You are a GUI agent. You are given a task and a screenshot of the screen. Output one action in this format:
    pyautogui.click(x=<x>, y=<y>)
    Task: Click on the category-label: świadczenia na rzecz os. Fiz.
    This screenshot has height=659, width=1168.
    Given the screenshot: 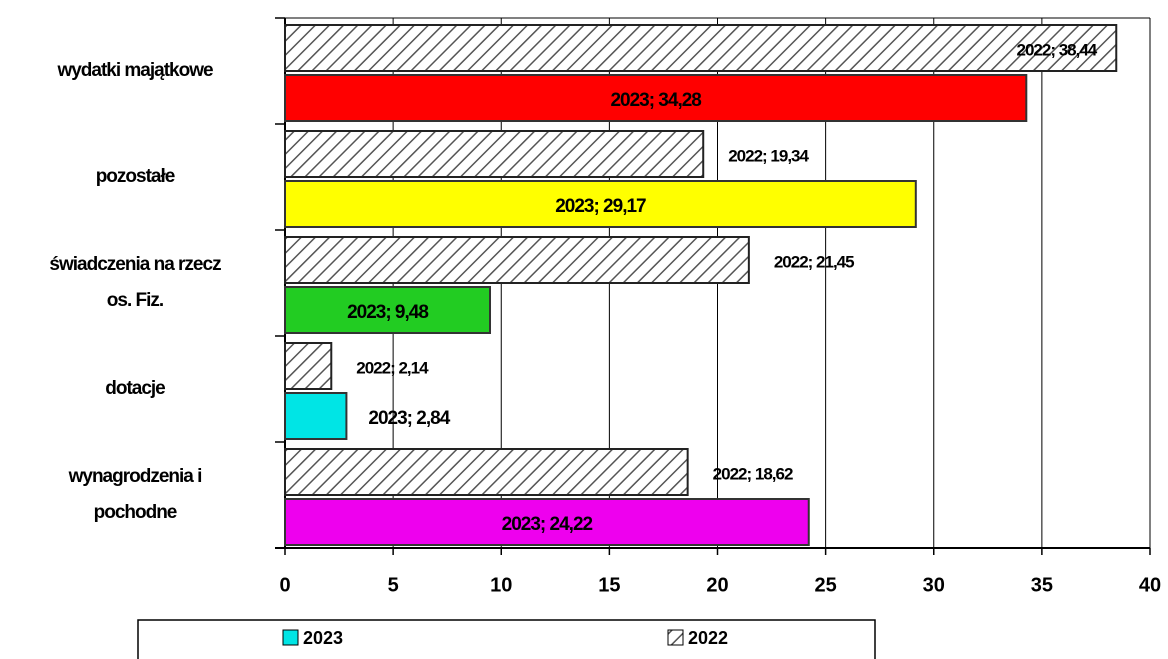 What is the action you would take?
    pyautogui.click(x=135, y=283)
    